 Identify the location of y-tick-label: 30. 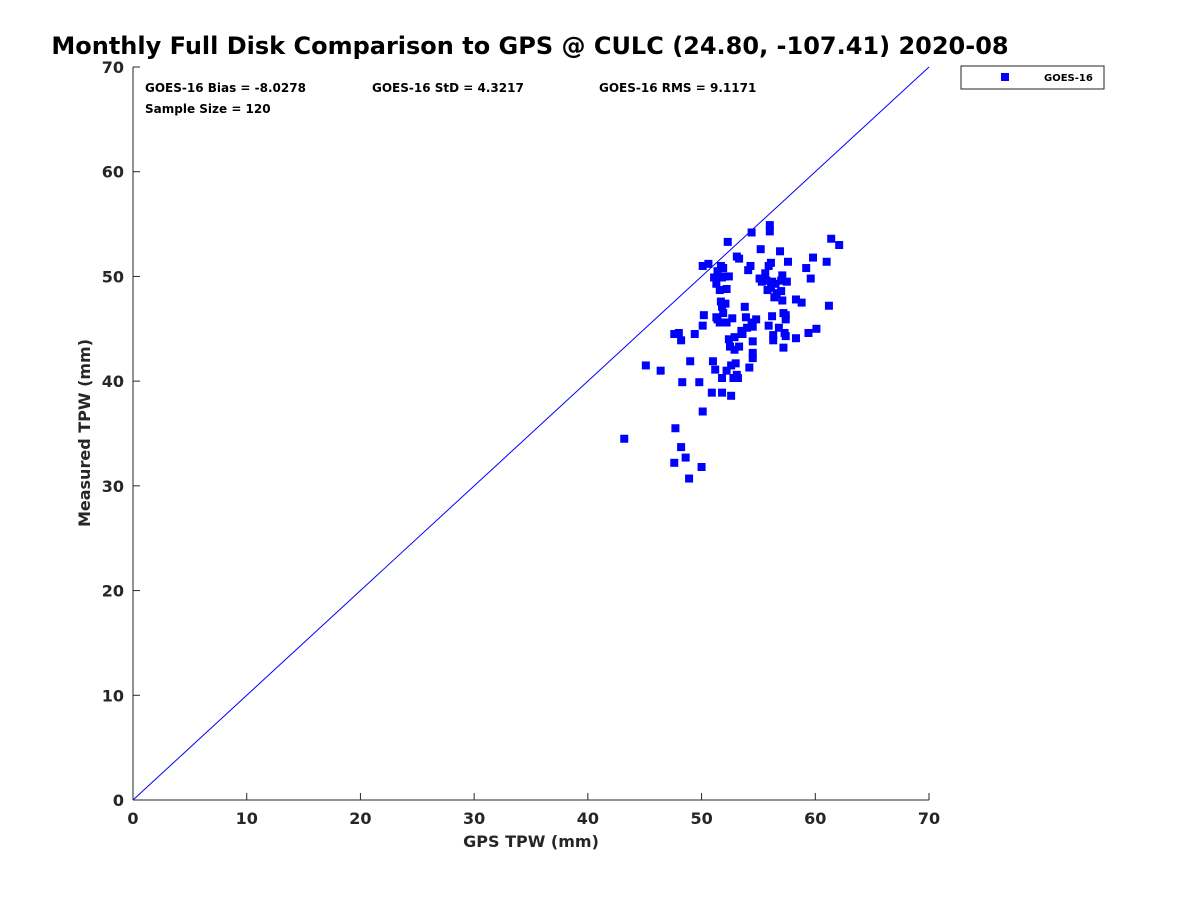
(113, 486).